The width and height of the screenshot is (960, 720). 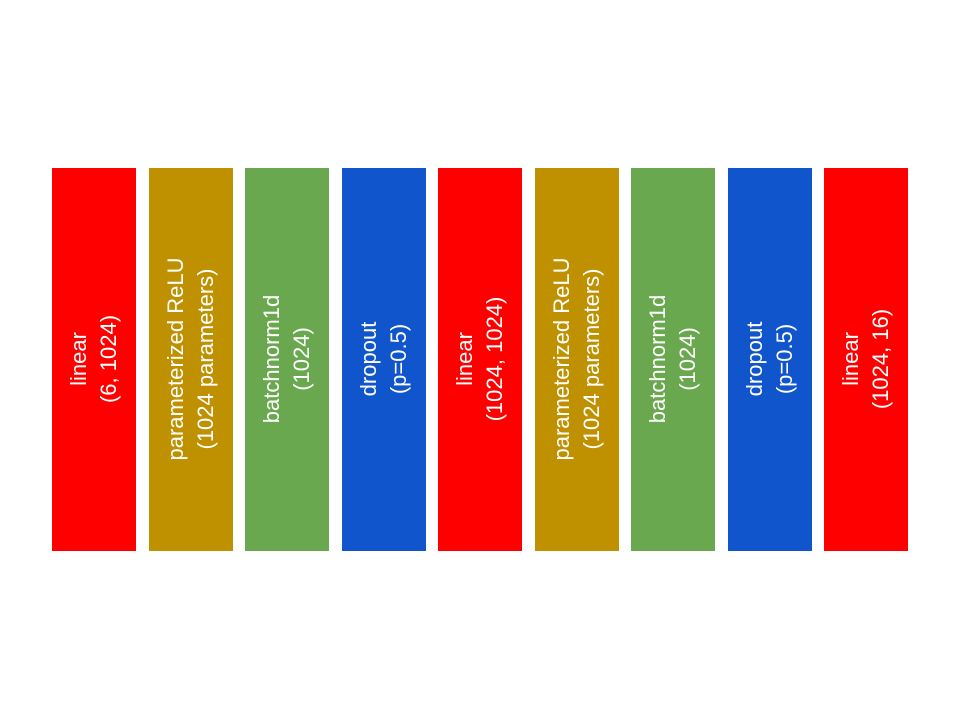 I want to click on layer-block-prelu-2: parameterized ReLU (1024 parameters), so click(x=576, y=359).